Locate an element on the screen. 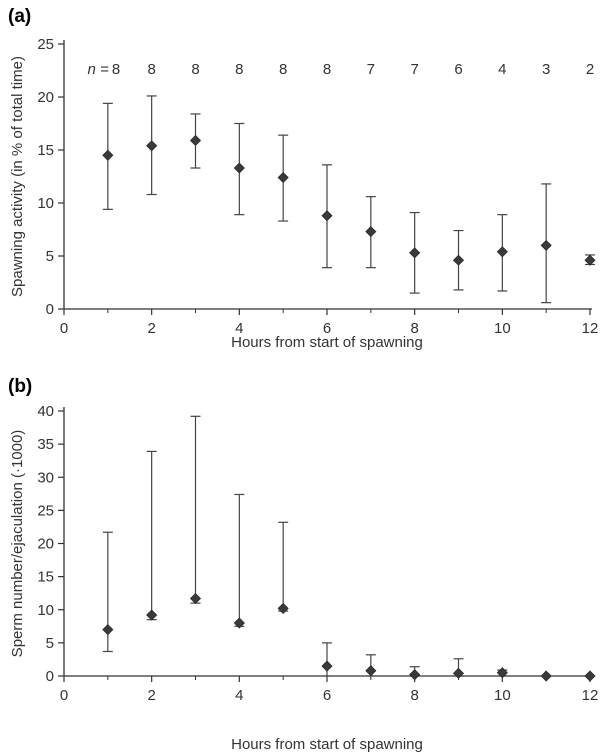 This screenshot has width=616, height=756. panel-b-x-tick-label: 12 is located at coordinates (590, 695).